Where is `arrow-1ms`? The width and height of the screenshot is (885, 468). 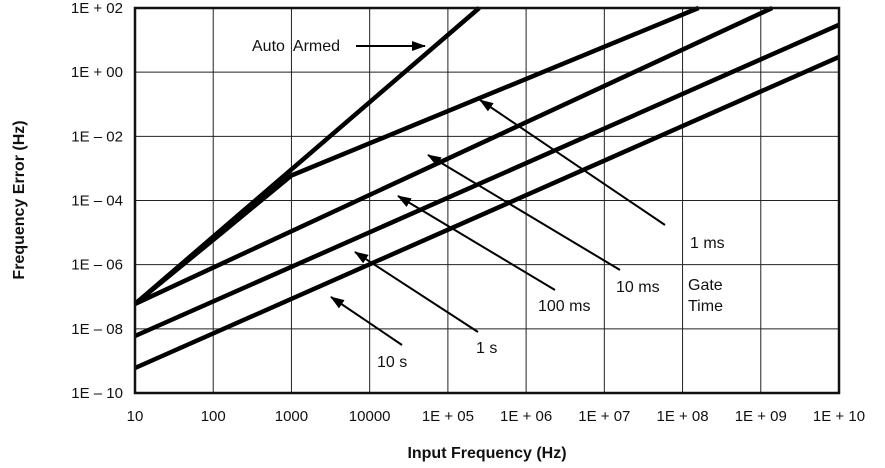
arrow-1ms is located at coordinates (572, 162).